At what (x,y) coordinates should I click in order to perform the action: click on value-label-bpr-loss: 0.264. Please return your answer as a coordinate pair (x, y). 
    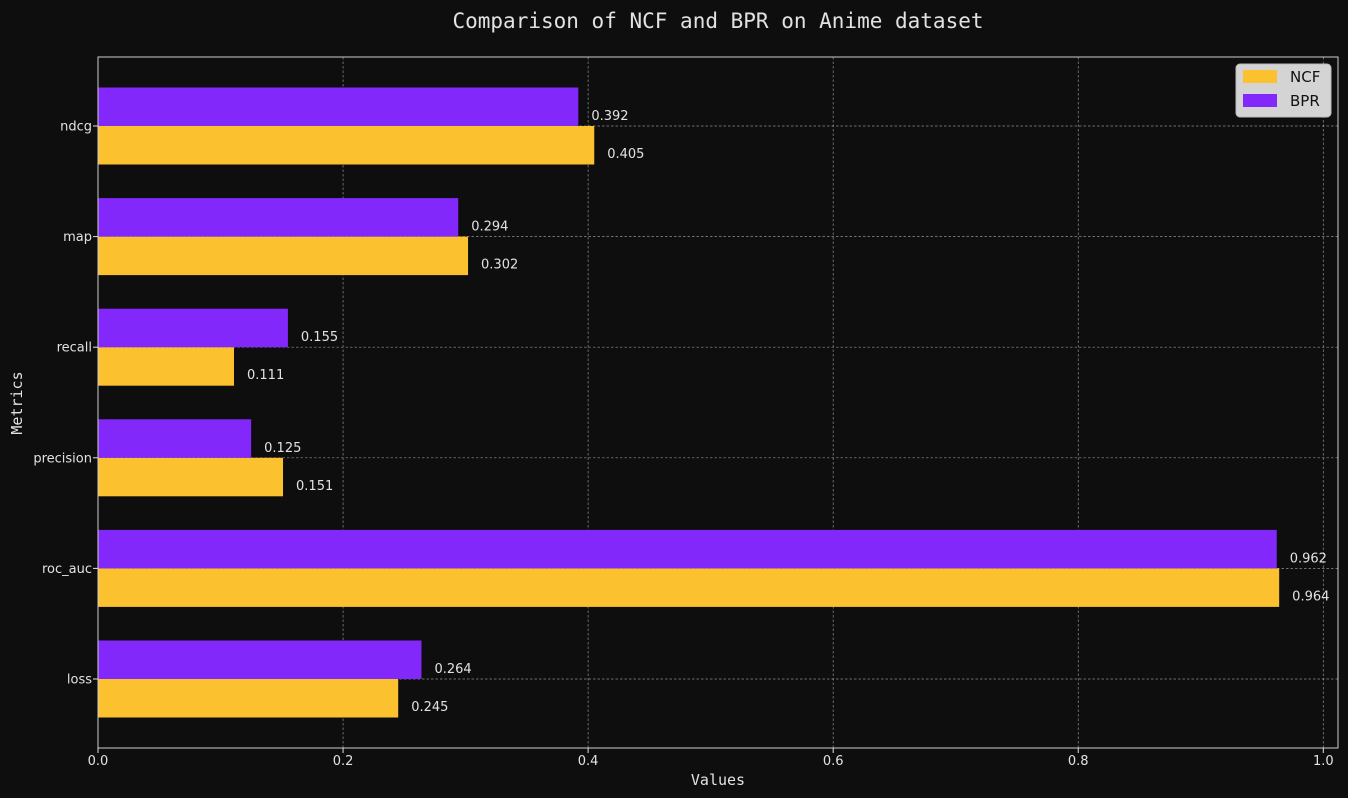
    Looking at the image, I should click on (452, 669).